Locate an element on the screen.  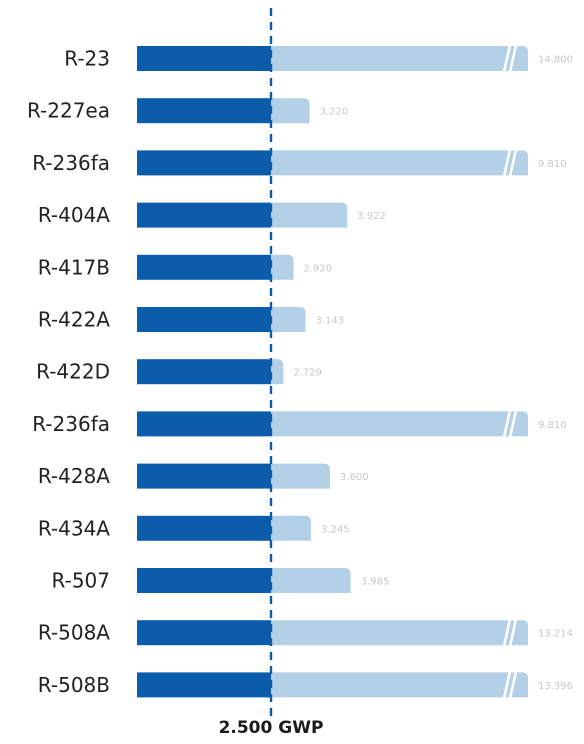
value-label: 3.985 is located at coordinates (375, 582).